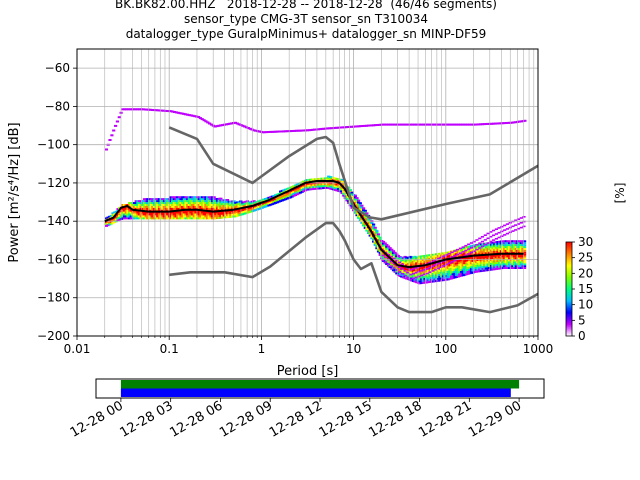 This screenshot has height=480, width=640. I want to click on timeline-tick-label: 12-28 21, so click(445, 419).